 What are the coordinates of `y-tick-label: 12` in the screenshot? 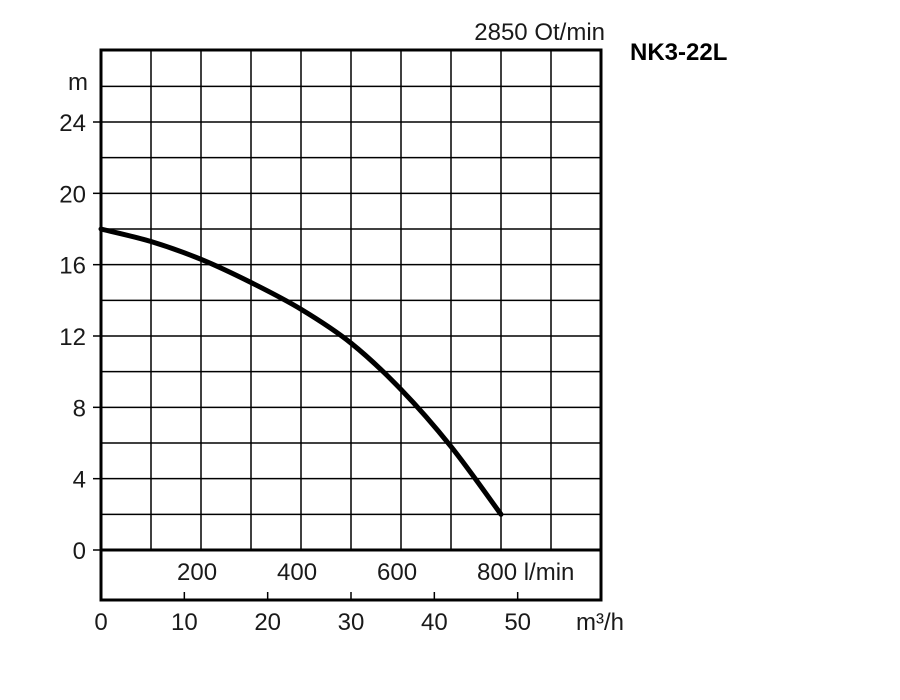 It's located at (72, 337).